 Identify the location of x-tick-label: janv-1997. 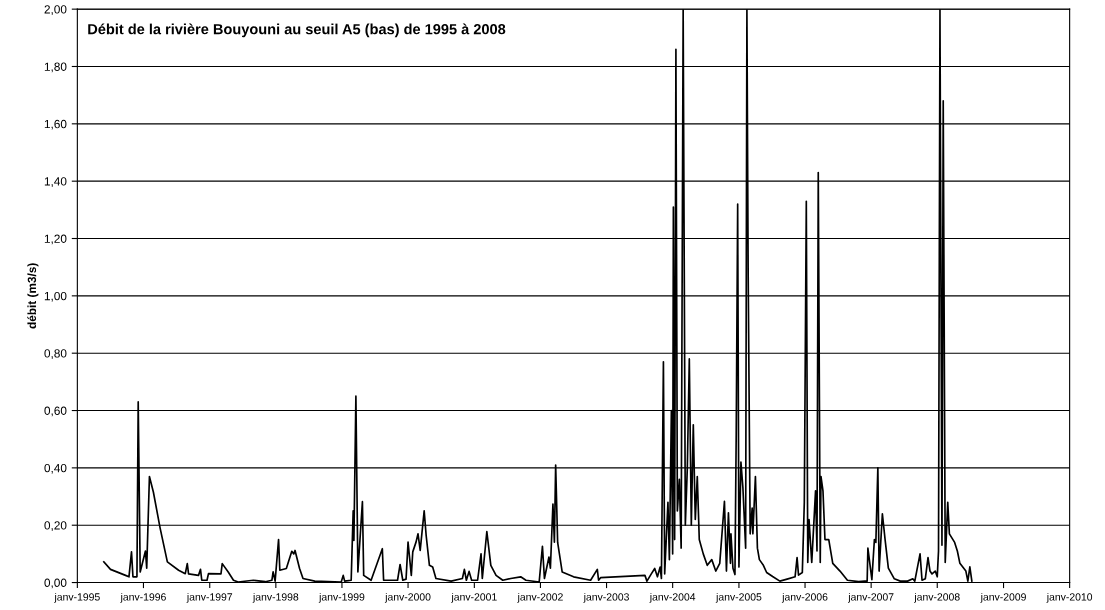
(209, 597).